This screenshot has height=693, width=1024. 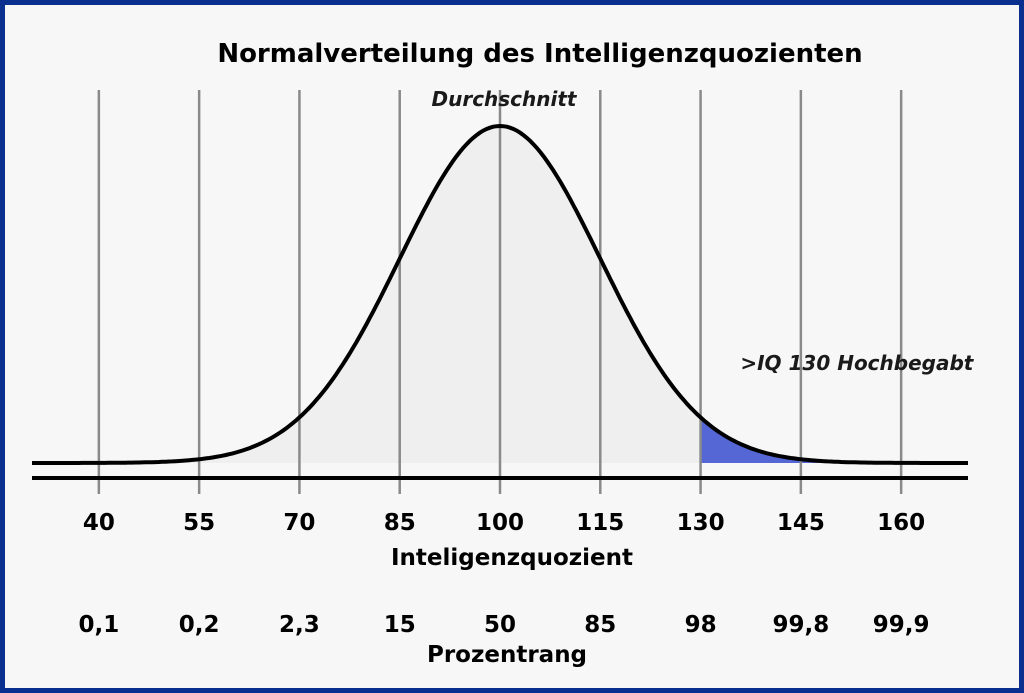 I want to click on percentile-label: 85, so click(x=600, y=625).